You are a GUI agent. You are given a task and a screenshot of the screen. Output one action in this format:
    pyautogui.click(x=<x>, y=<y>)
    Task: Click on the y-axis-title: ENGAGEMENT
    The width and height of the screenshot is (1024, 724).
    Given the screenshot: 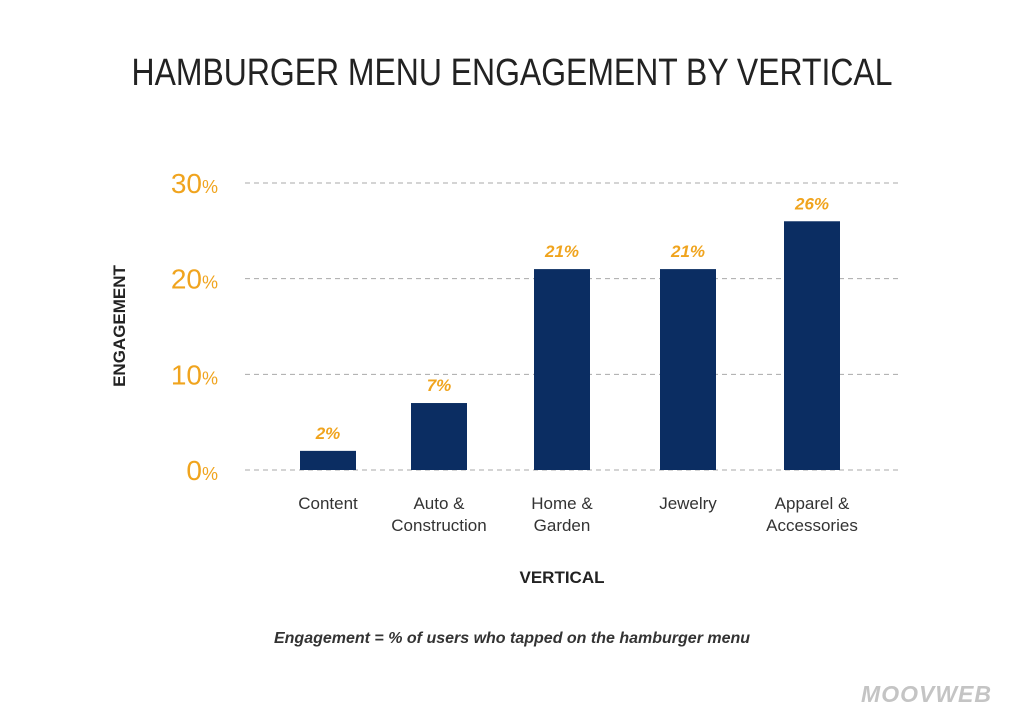 What is the action you would take?
    pyautogui.click(x=119, y=325)
    